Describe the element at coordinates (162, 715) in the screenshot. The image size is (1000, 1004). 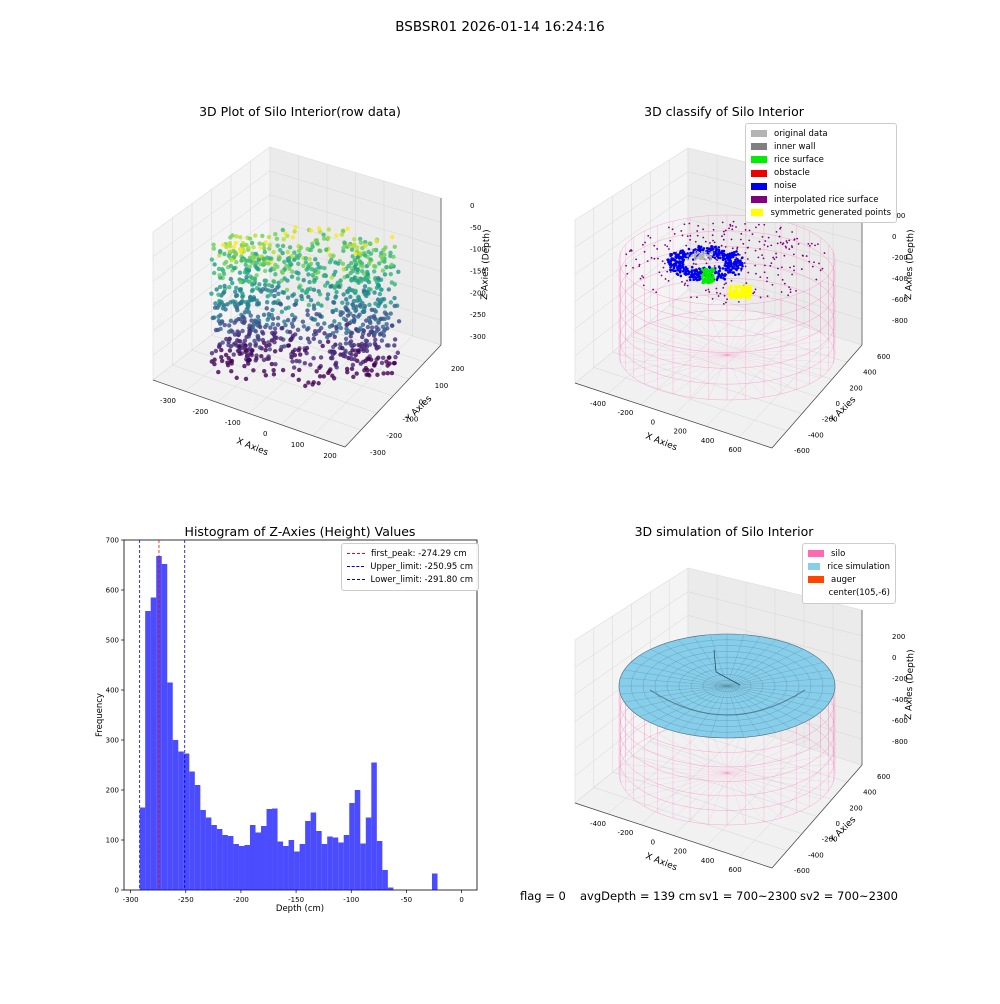
I see `histogram-reference-lines` at that location.